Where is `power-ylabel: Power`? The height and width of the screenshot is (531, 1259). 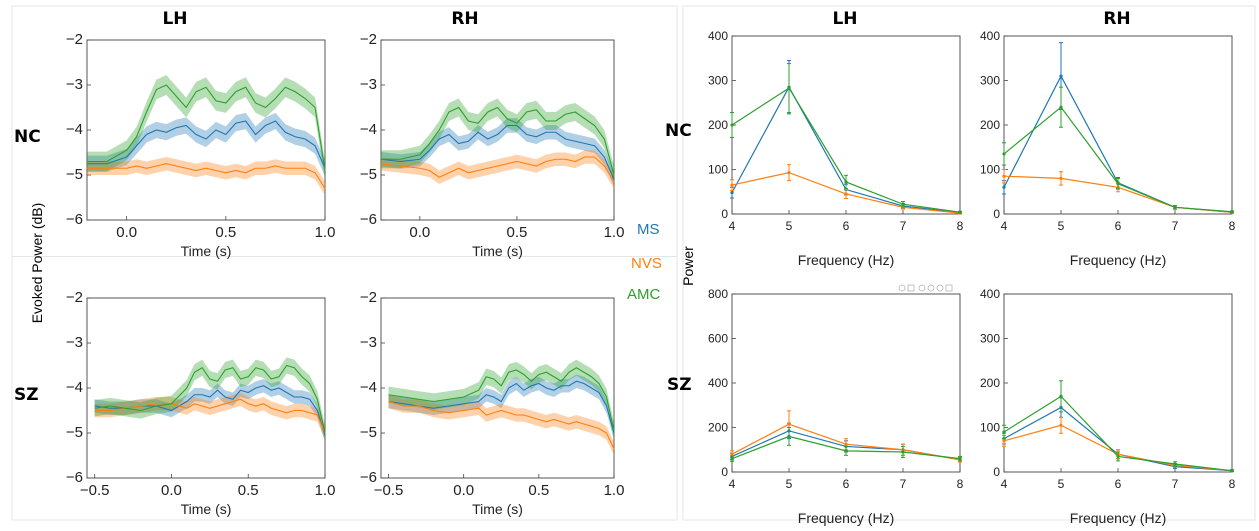
power-ylabel: Power is located at coordinates (688, 266).